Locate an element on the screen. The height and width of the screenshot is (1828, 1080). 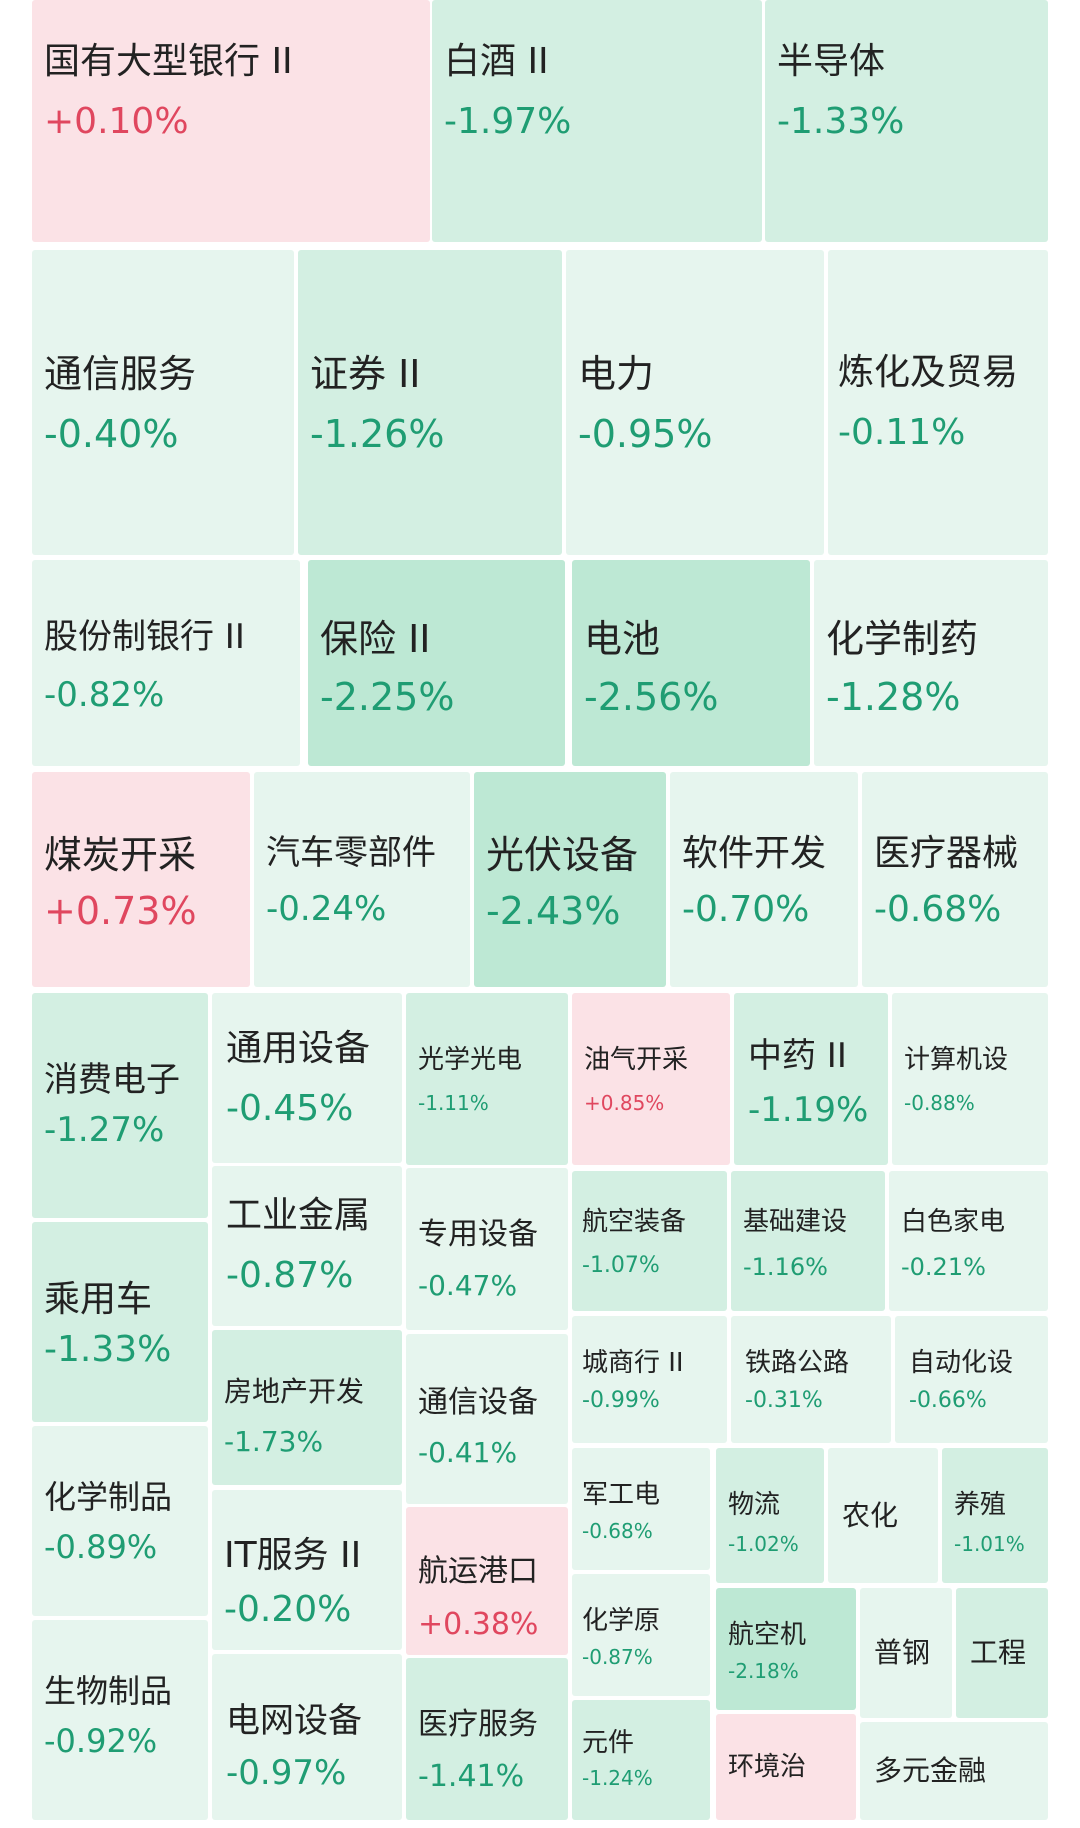
sector-change: -1.27% is located at coordinates (104, 1130).